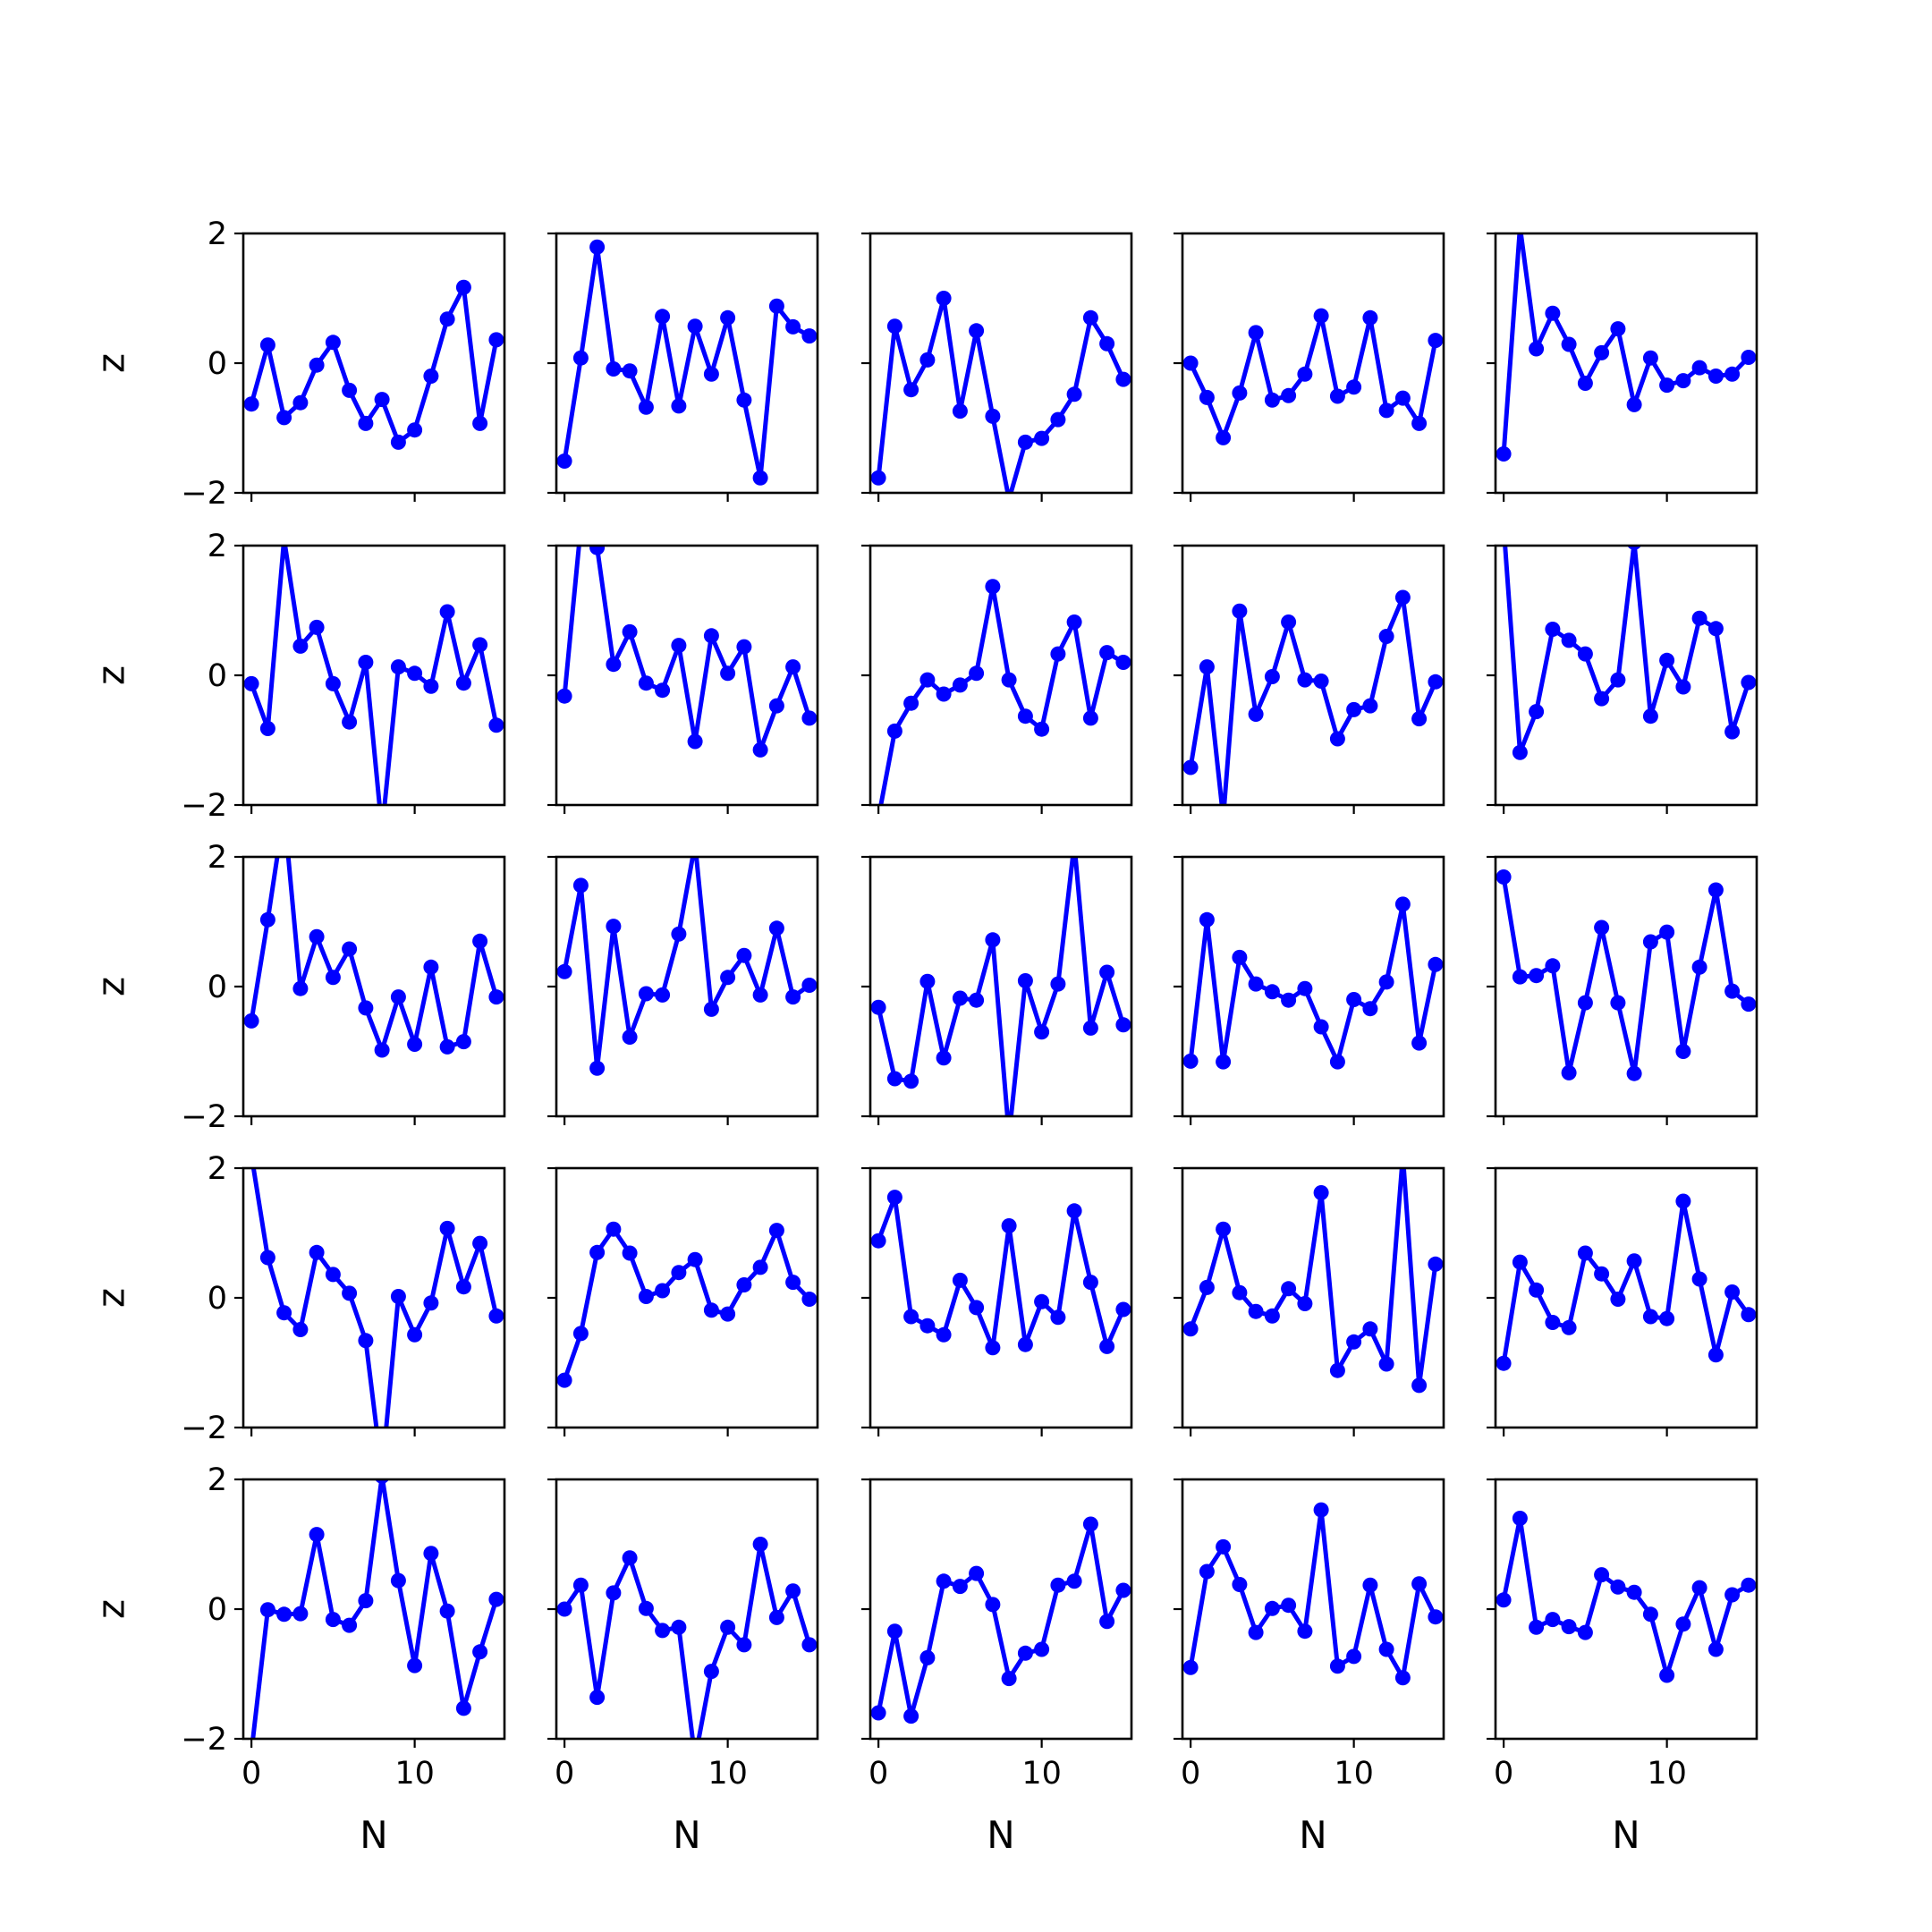 The height and width of the screenshot is (1932, 1932). I want to click on panel-r1c4, so click(1309, 367).